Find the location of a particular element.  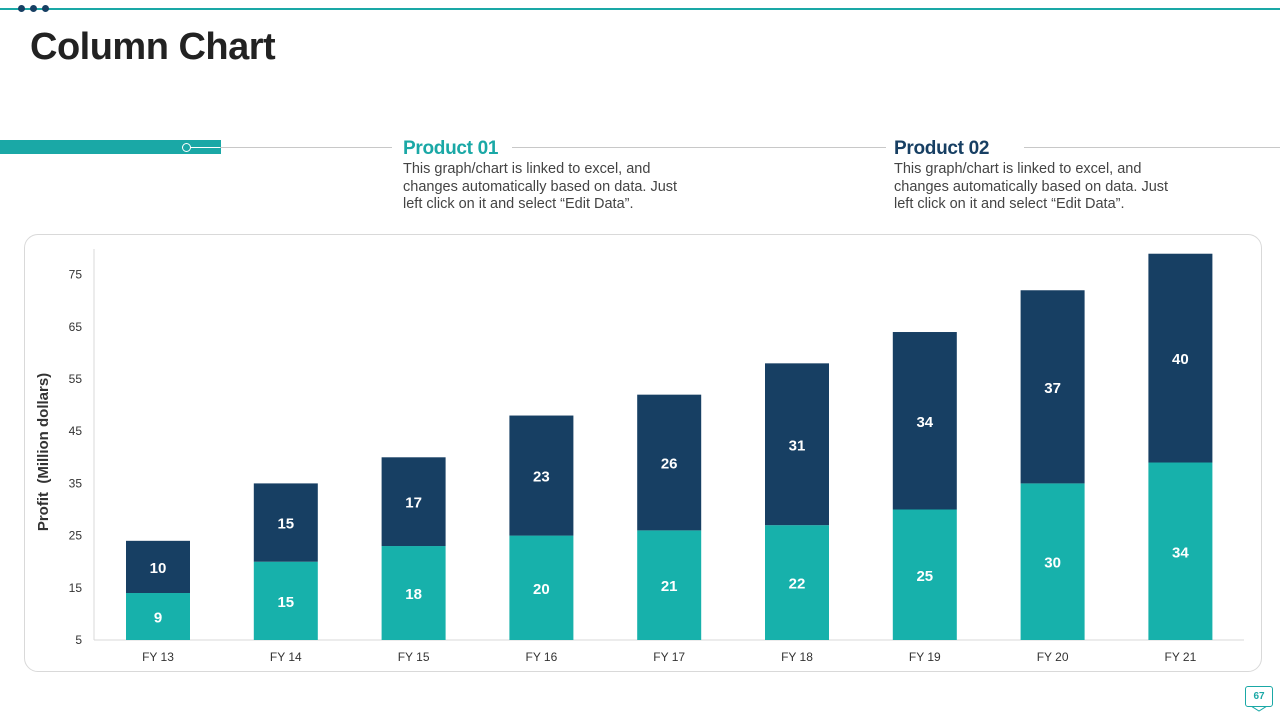

y-tick-label: 45 is located at coordinates (76, 431).